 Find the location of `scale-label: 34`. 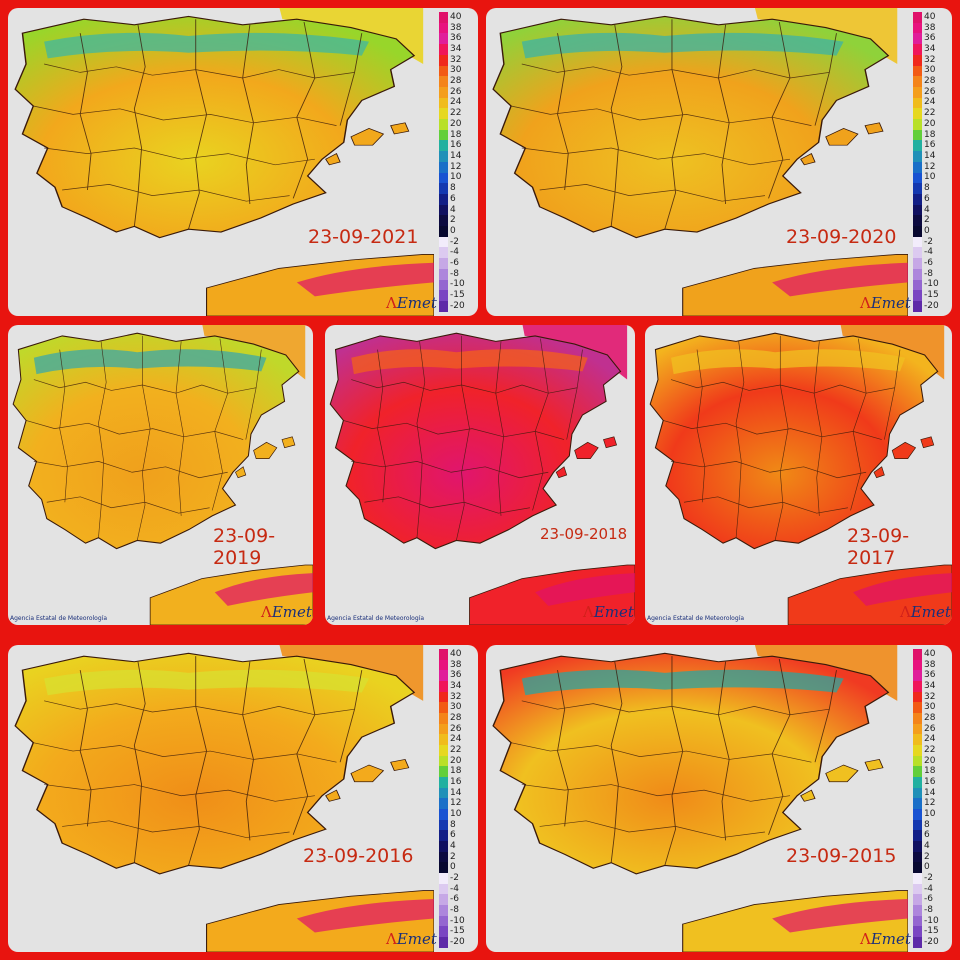

scale-label: 34 is located at coordinates (456, 48).